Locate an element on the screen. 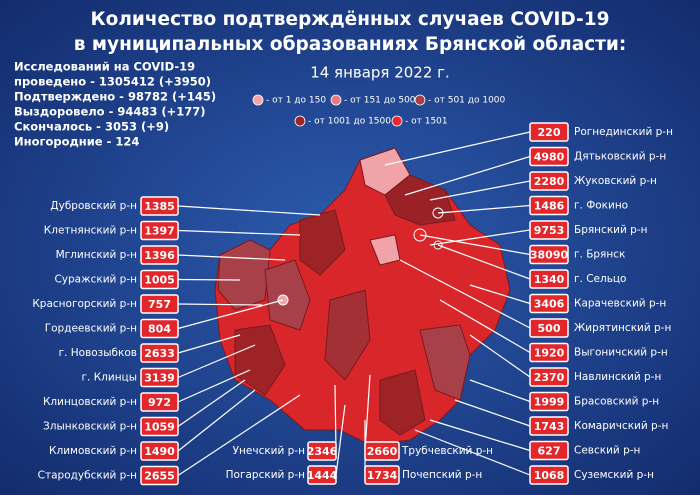 The width and height of the screenshot is (700, 495). district-value: 220 is located at coordinates (549, 132).